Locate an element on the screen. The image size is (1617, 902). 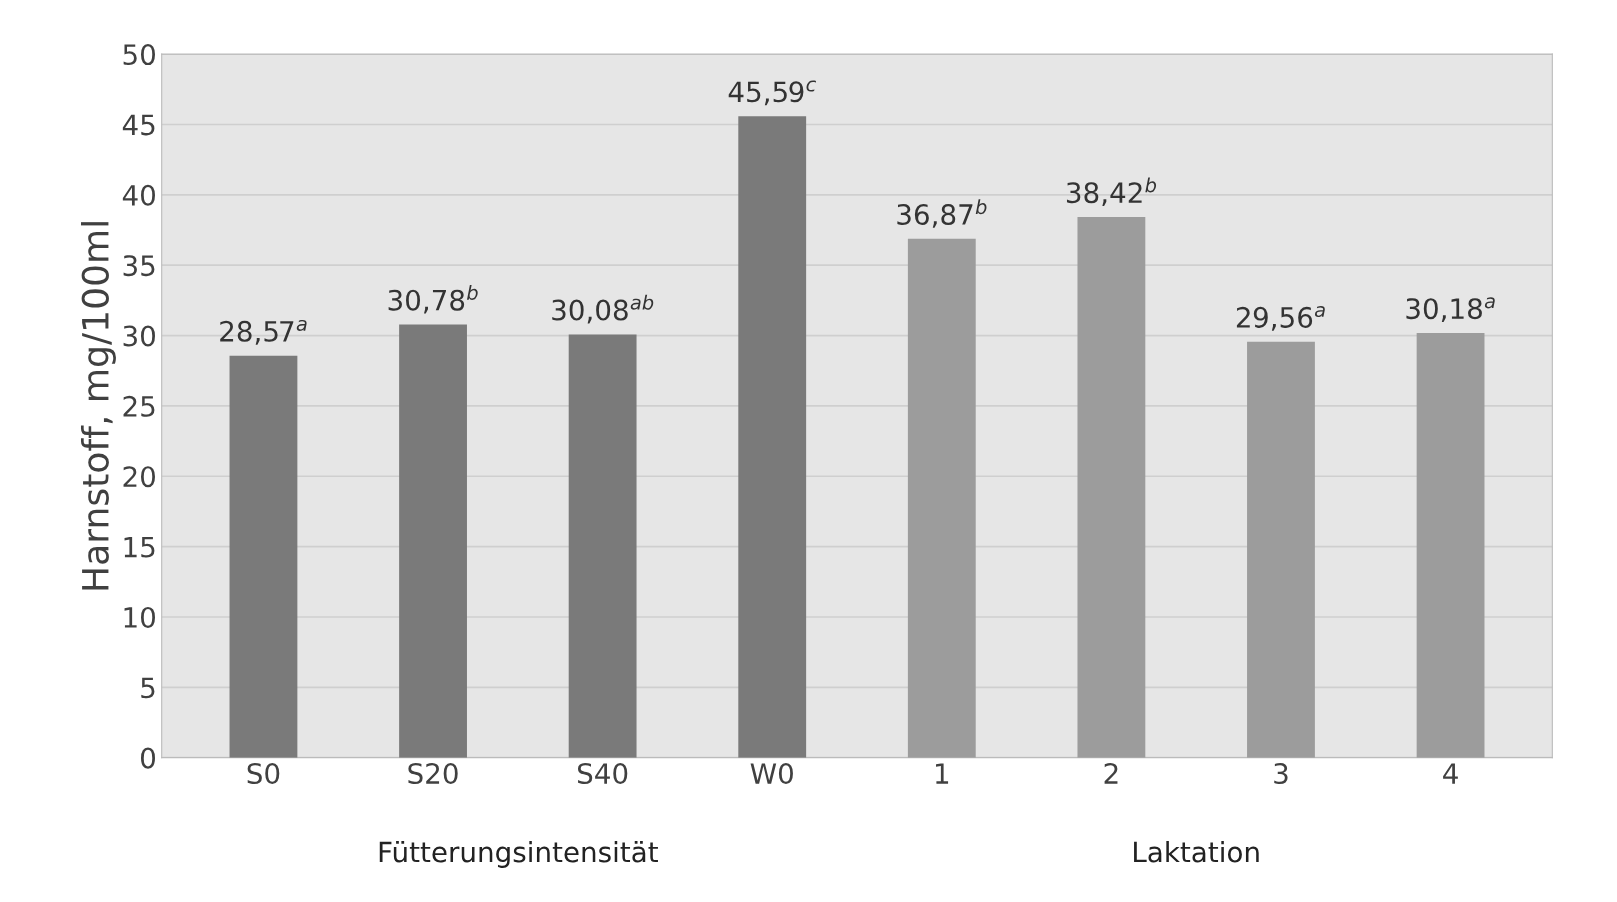
y-tick-label: 20 is located at coordinates (139, 477).